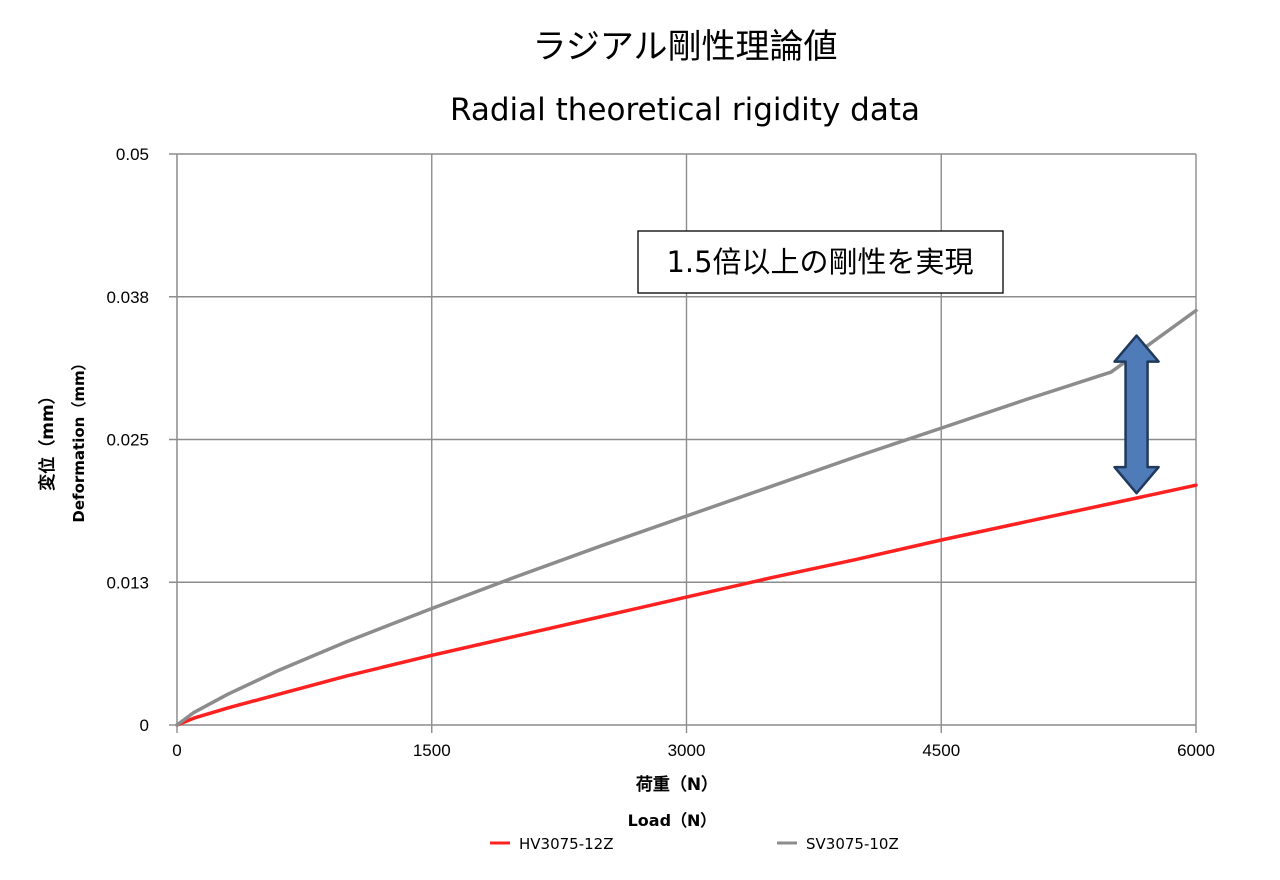 The image size is (1280, 880). What do you see at coordinates (144, 725) in the screenshot?
I see `y-tick-label: 0` at bounding box center [144, 725].